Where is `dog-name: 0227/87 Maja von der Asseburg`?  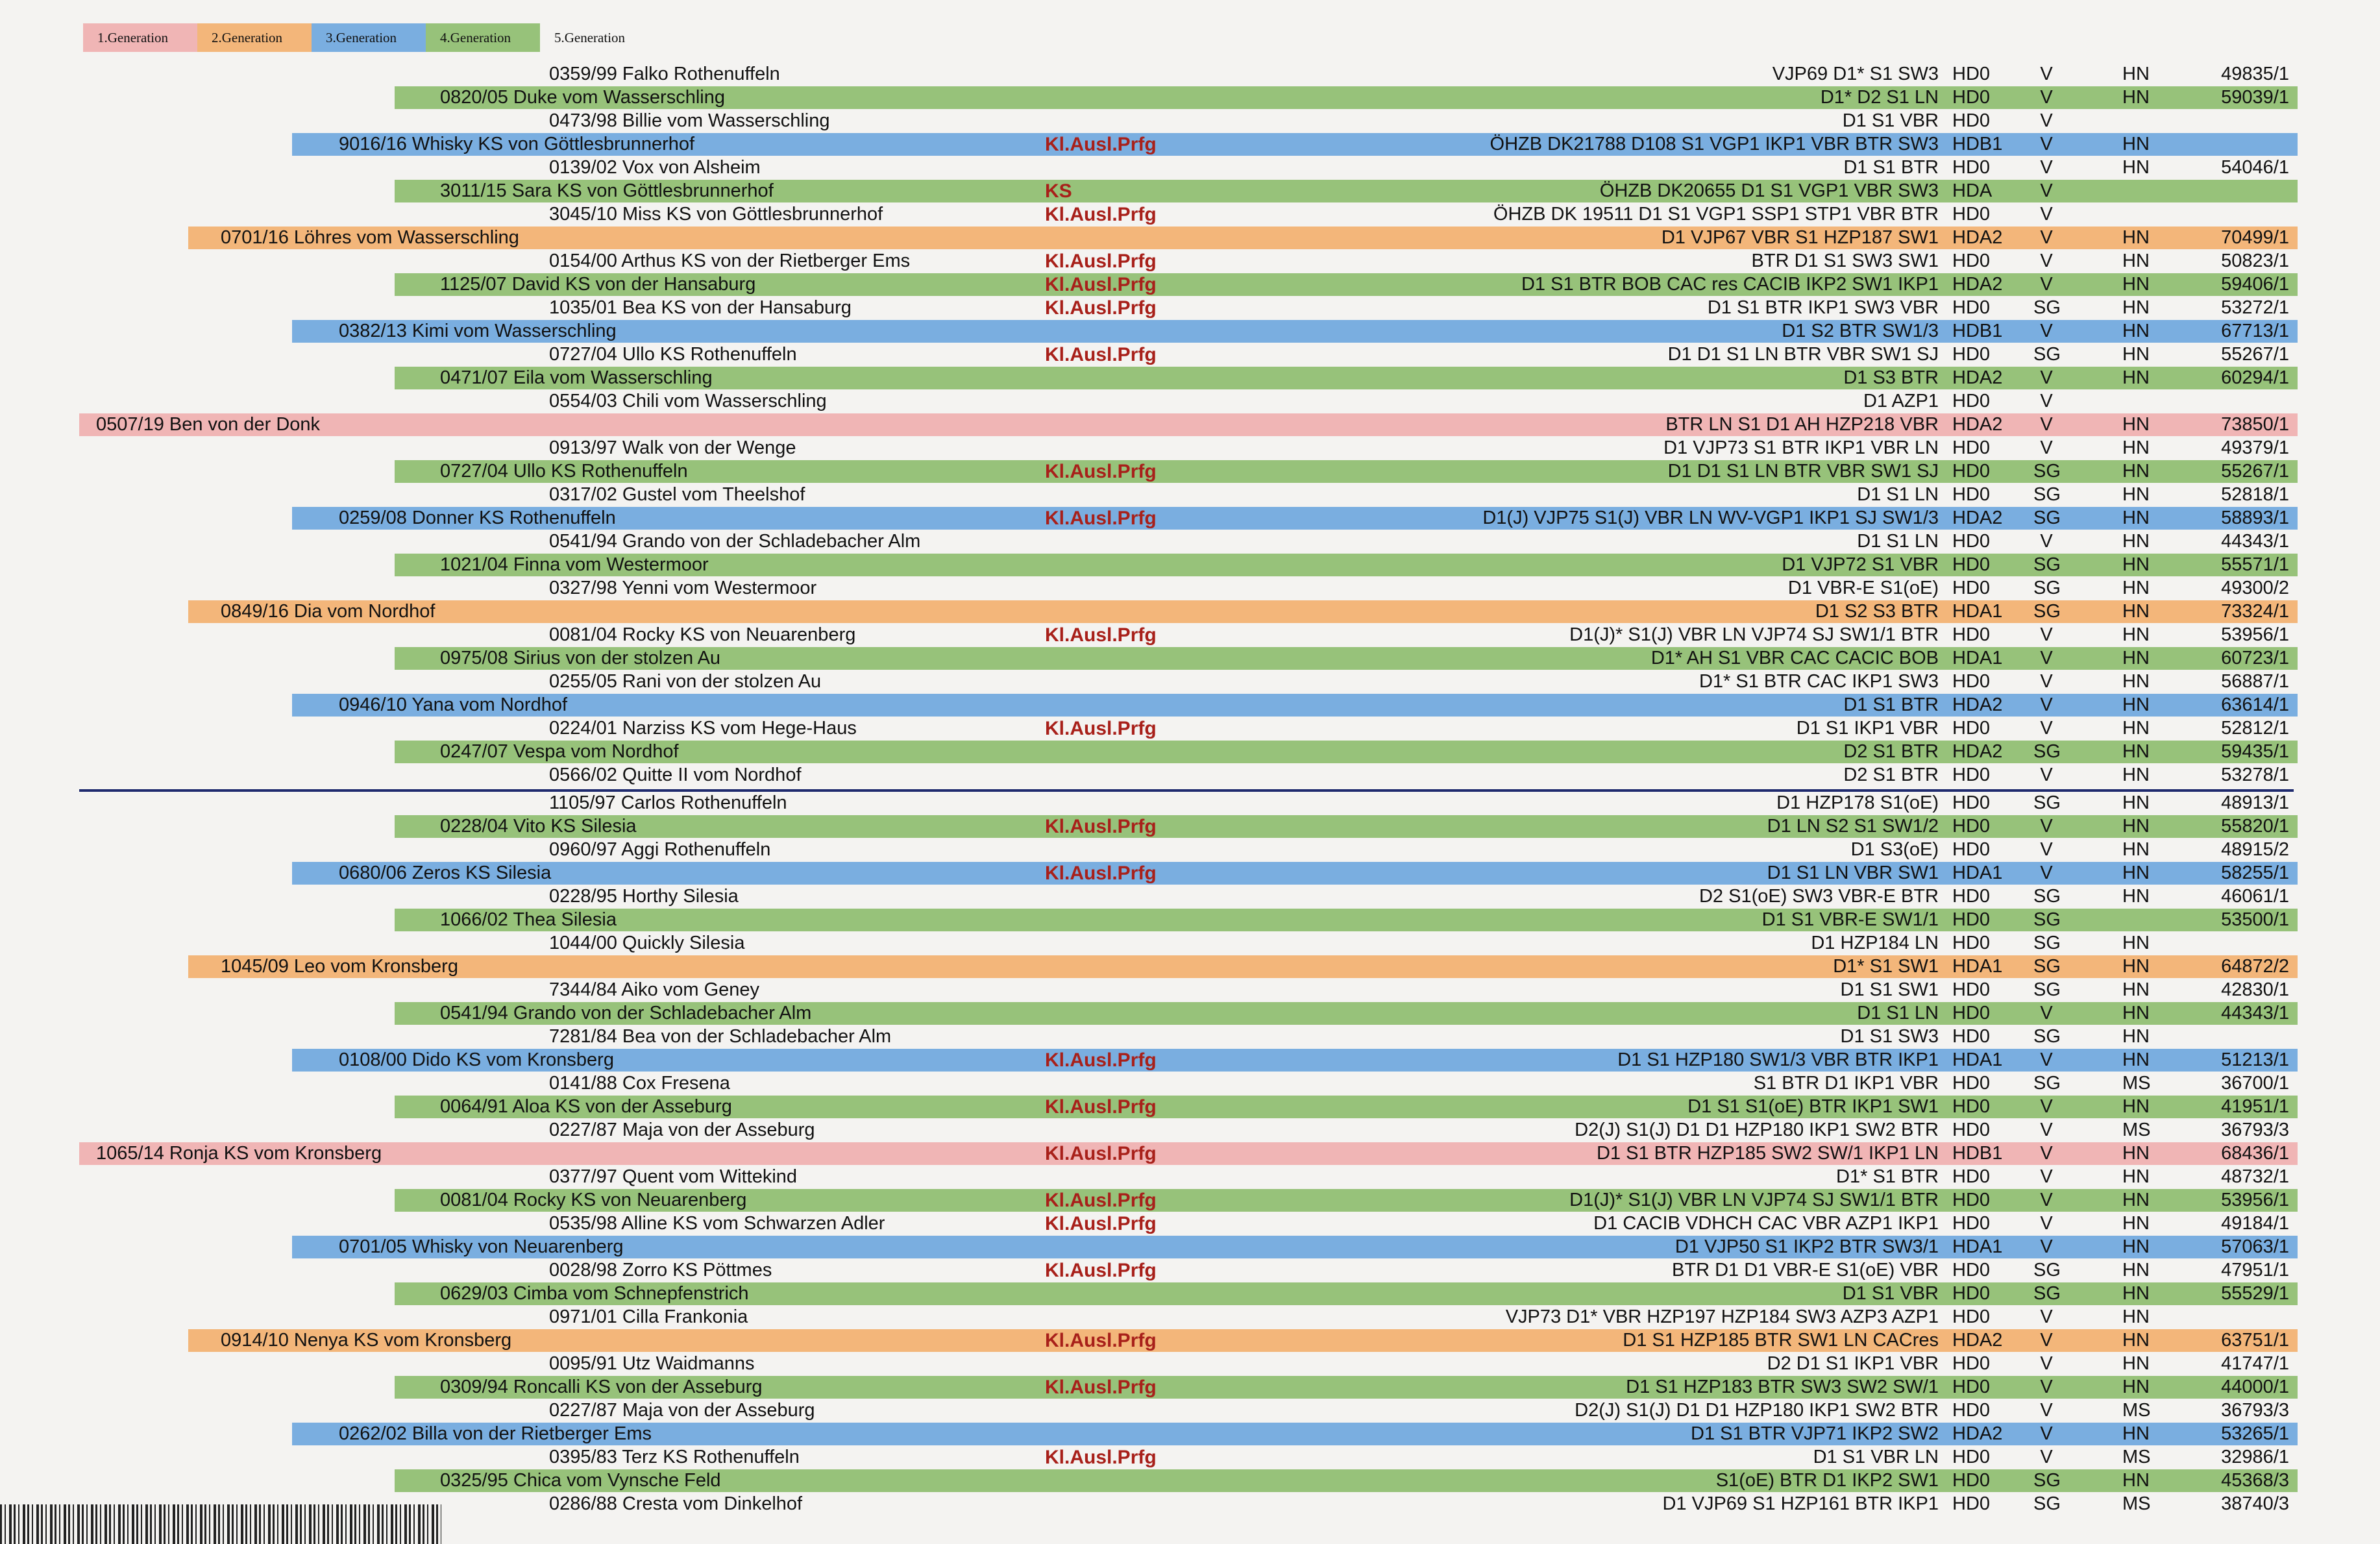
dog-name: 0227/87 Maja von der Asseburg is located at coordinates (682, 1130).